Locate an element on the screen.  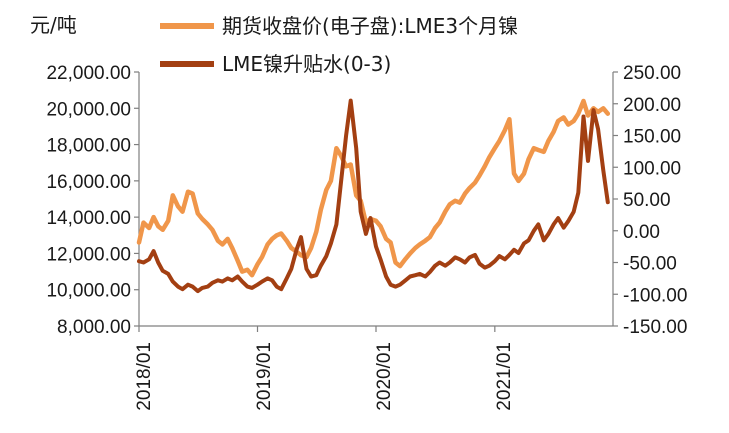
left-tick-label: 8,000.00 is located at coordinates (94, 327).